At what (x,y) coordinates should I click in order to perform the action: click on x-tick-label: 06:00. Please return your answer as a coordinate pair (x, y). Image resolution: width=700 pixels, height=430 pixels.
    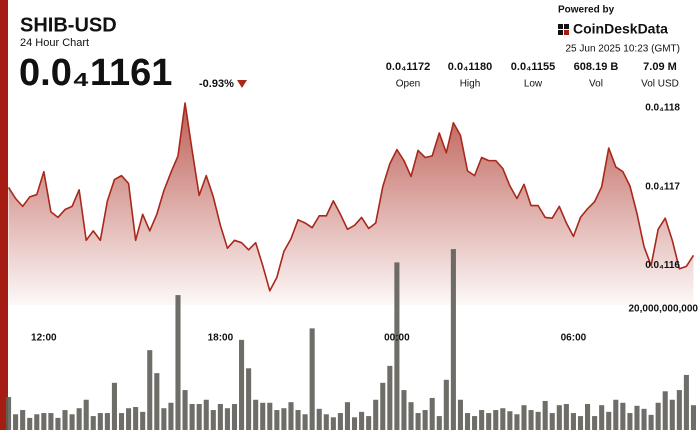
    Looking at the image, I should click on (574, 338).